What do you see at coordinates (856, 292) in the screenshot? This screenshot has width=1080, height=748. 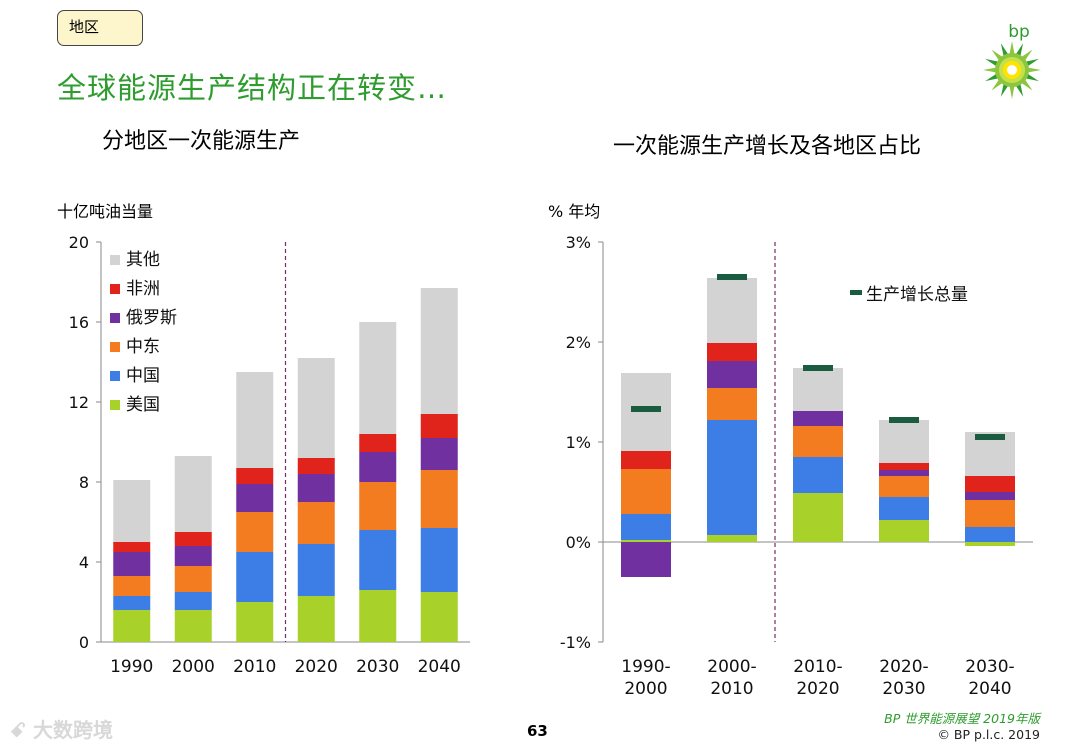 I see `legend-swatch-total` at bounding box center [856, 292].